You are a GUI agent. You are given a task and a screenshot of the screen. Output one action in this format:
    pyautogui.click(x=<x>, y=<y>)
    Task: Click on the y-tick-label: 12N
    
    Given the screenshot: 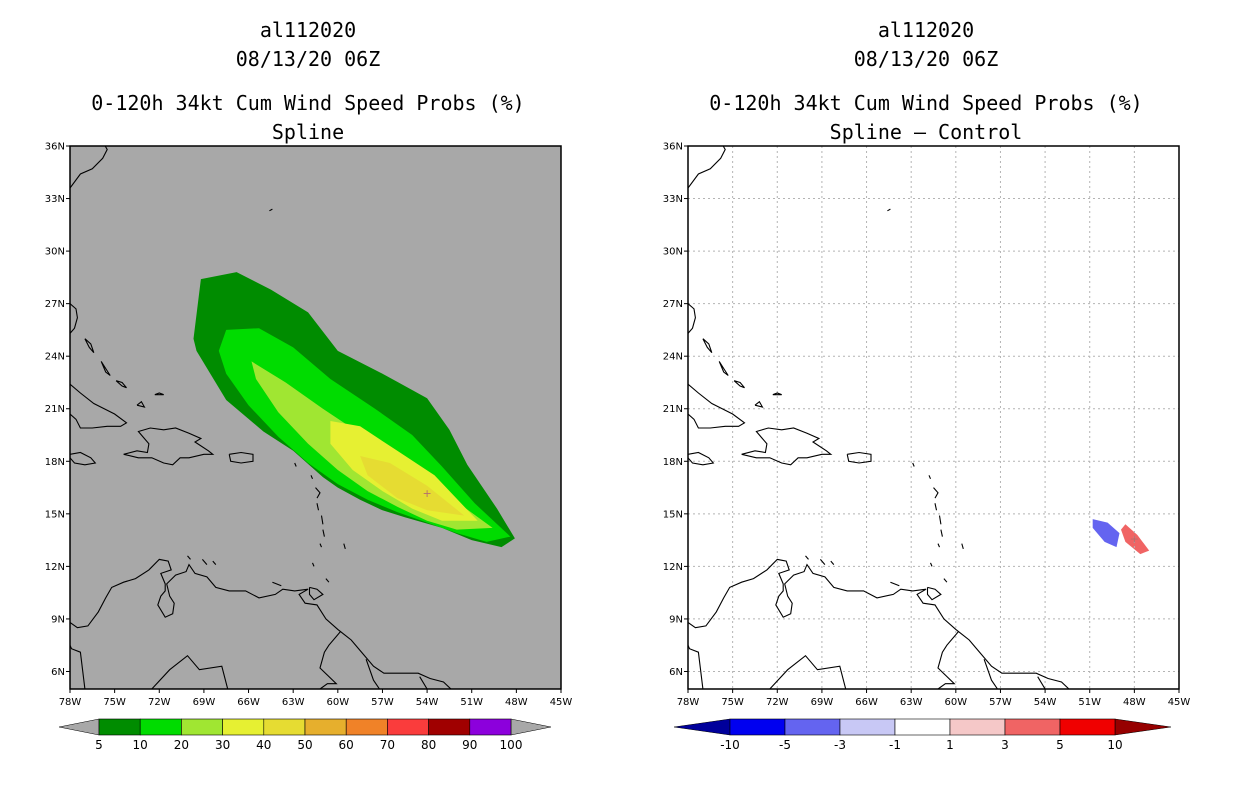 What is the action you would take?
    pyautogui.click(x=55, y=567)
    